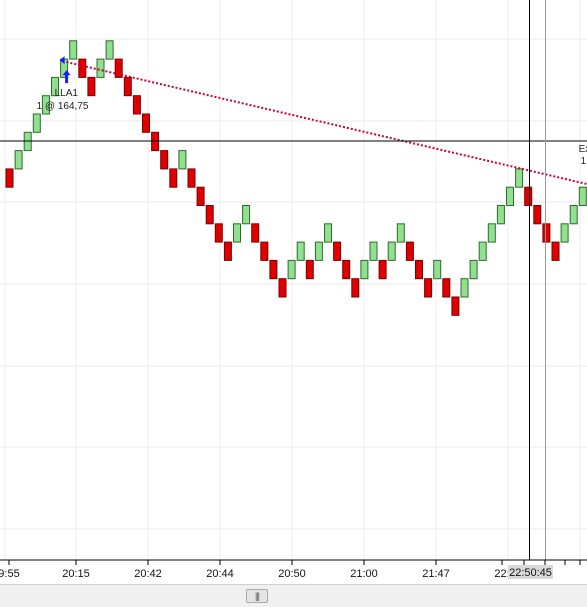  What do you see at coordinates (220, 574) in the screenshot?
I see `time-axis-tick-label: 20:44` at bounding box center [220, 574].